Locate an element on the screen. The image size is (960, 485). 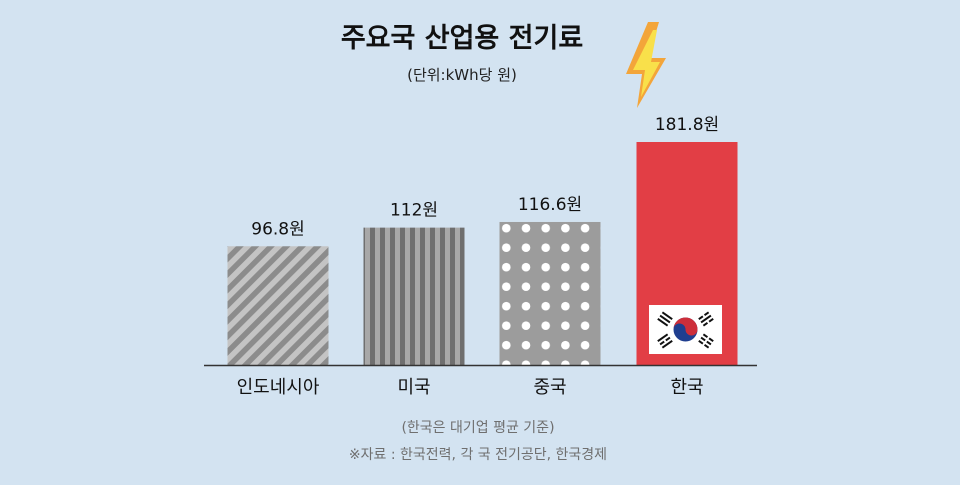
bar-value-label: 96.8원 is located at coordinates (278, 229).